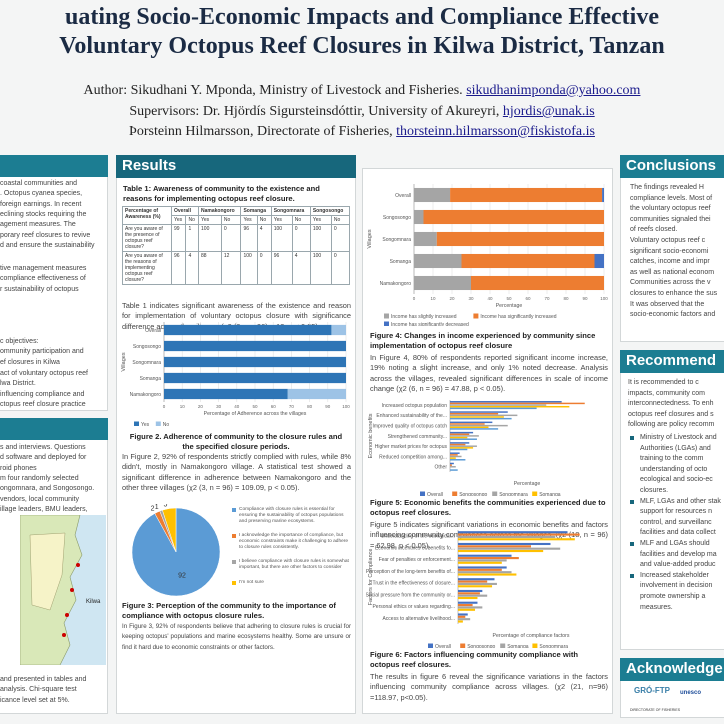 The height and width of the screenshot is (724, 724). Describe the element at coordinates (39, 499) in the screenshot. I see `text-line: vendors, local community` at that location.